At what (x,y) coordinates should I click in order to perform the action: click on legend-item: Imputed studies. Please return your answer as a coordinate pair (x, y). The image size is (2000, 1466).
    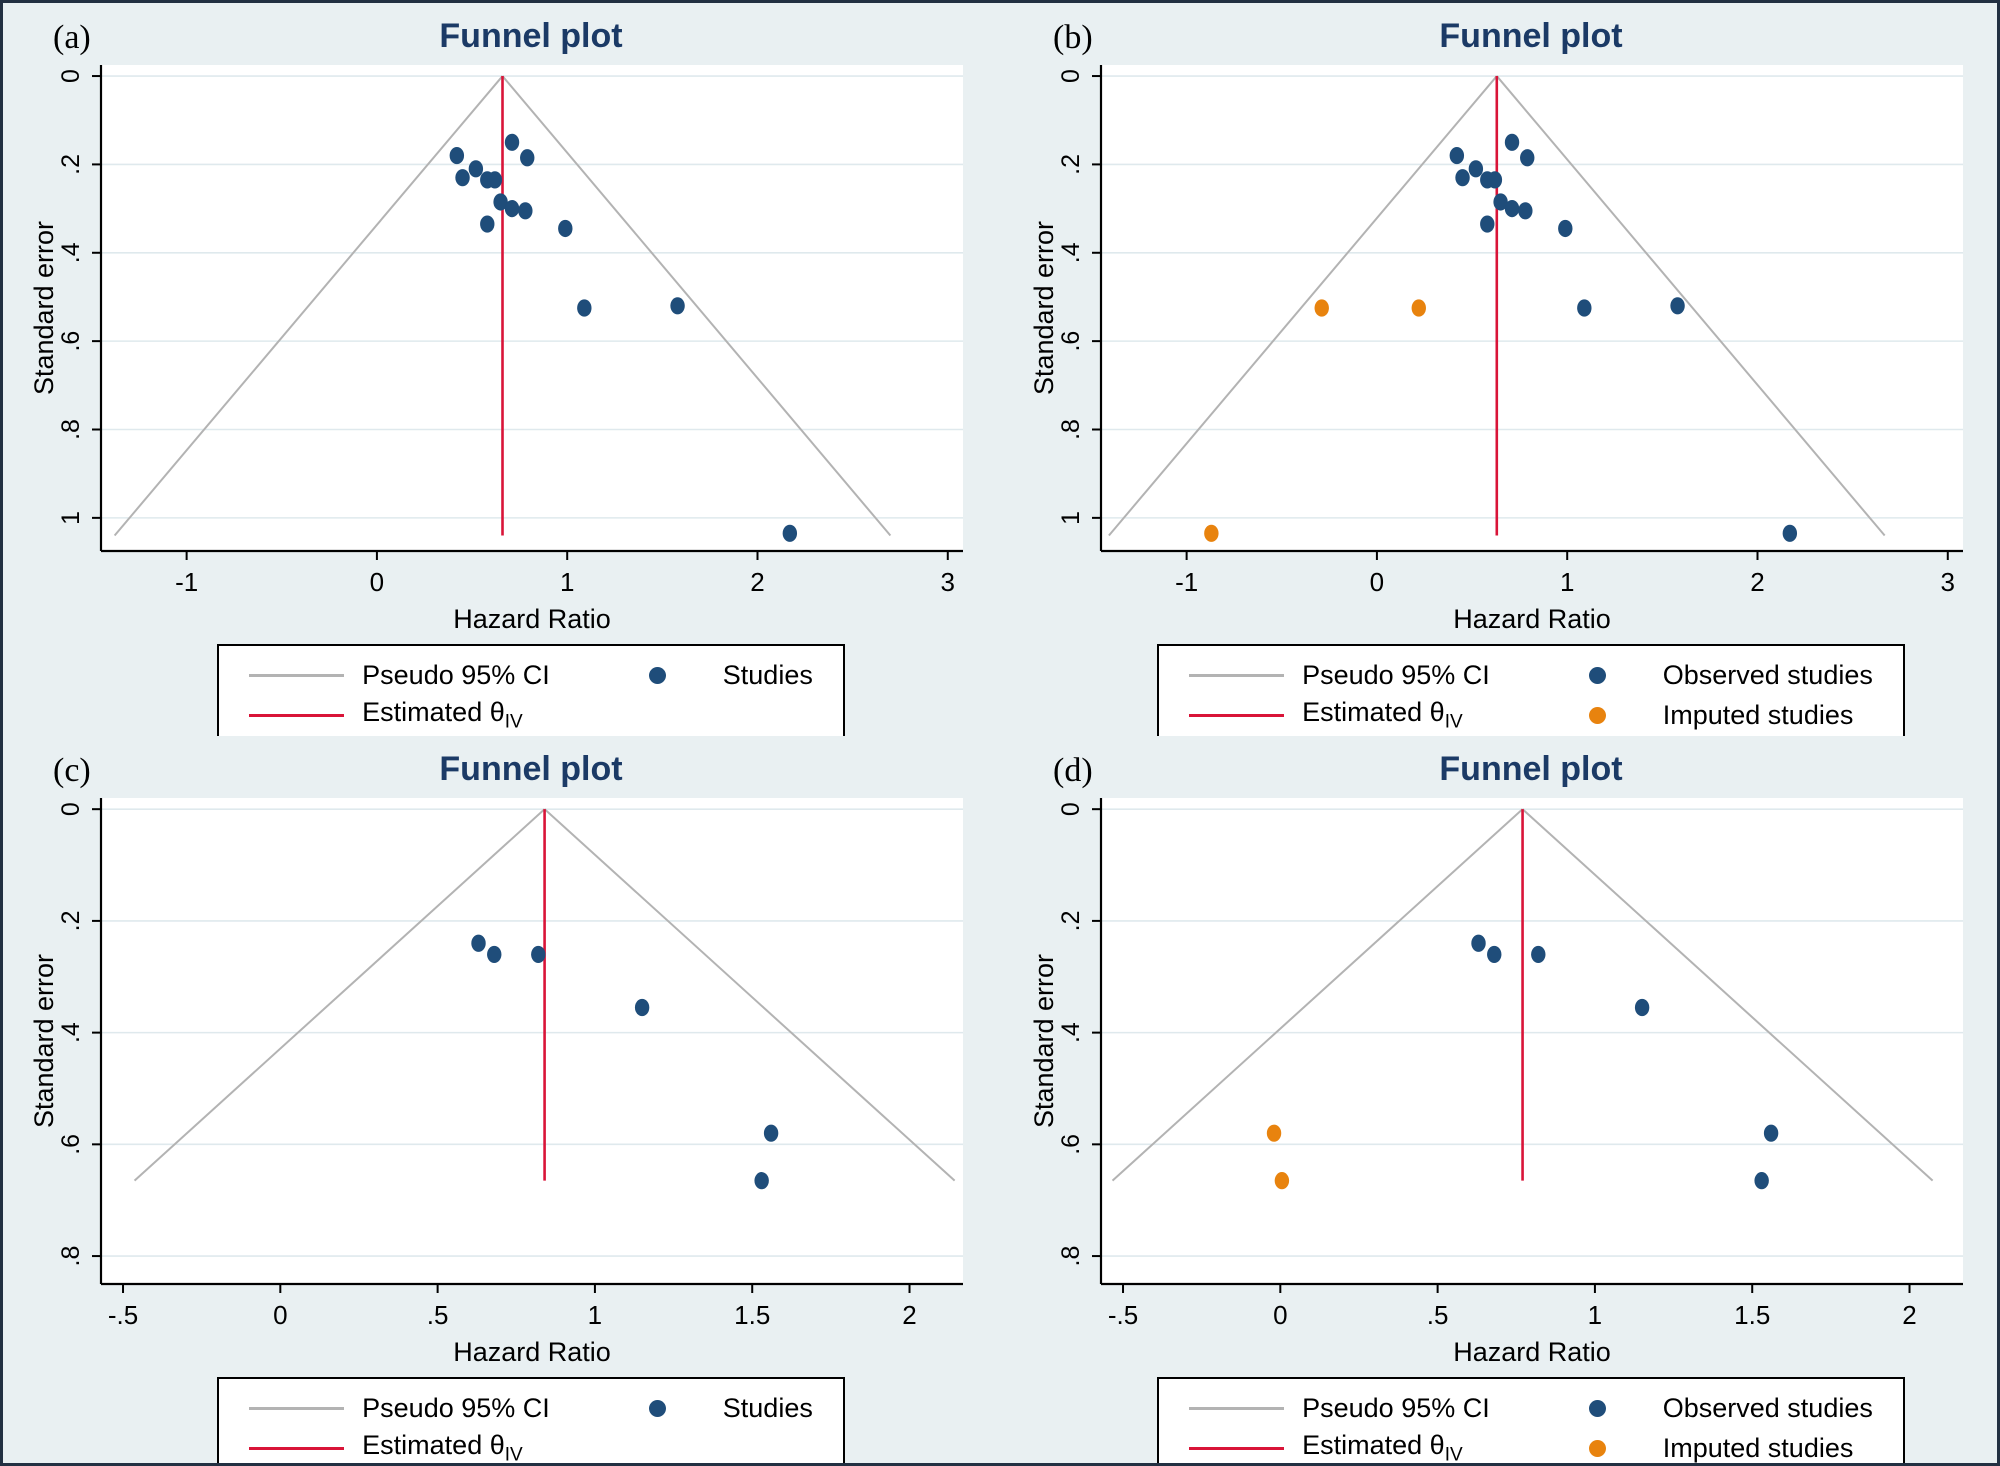
    Looking at the image, I should click on (1711, 715).